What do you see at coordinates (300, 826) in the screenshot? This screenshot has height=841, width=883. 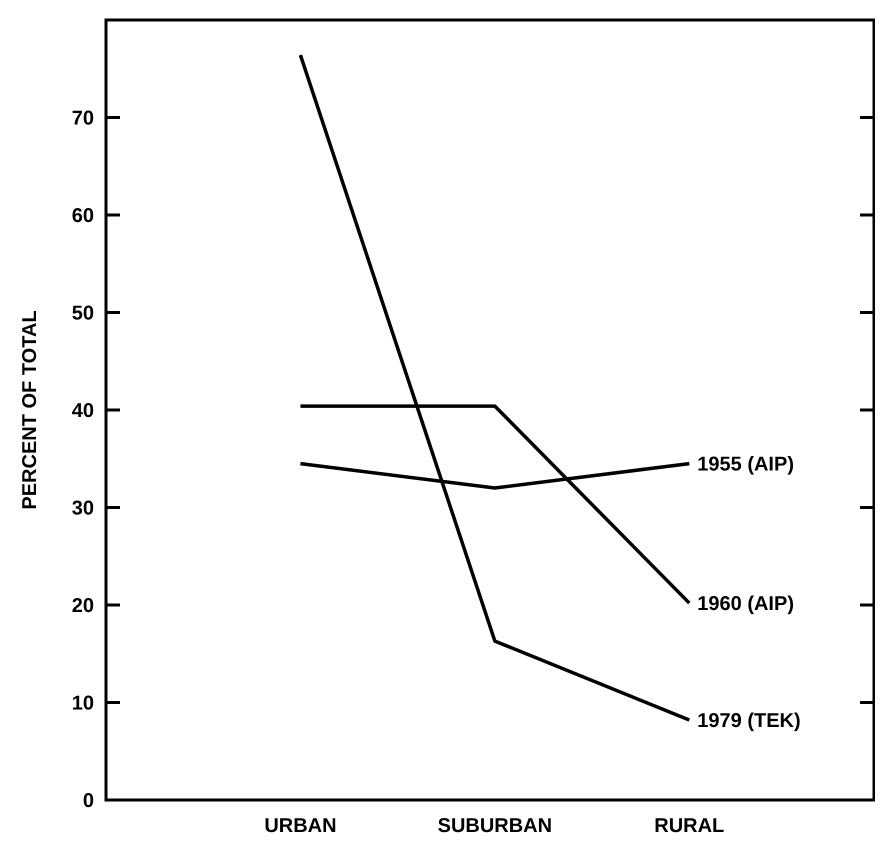 I see `x-tick-label: URBAN` at bounding box center [300, 826].